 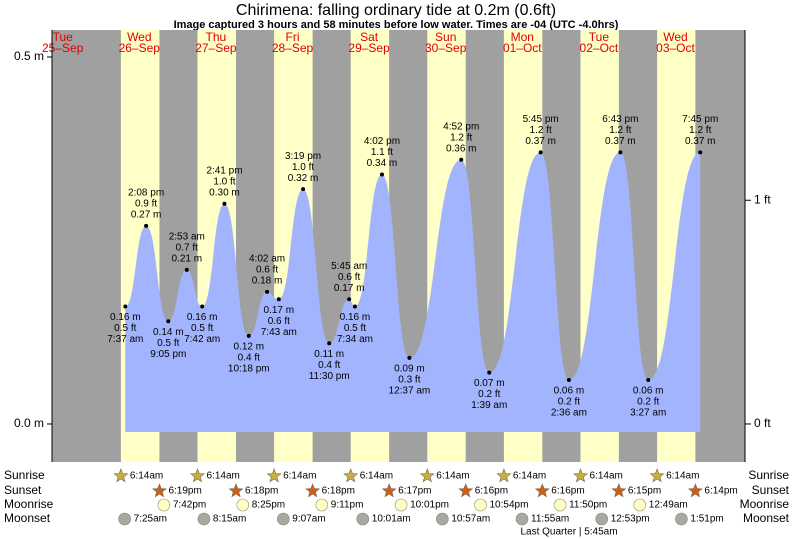 I want to click on tide-label: 0.06 m, so click(x=648, y=391).